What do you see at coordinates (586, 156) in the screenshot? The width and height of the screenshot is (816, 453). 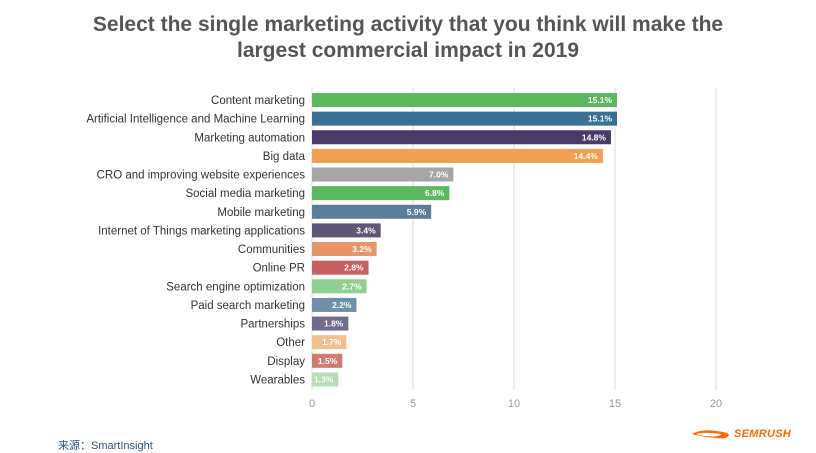 I see `data-label: 14.4%` at bounding box center [586, 156].